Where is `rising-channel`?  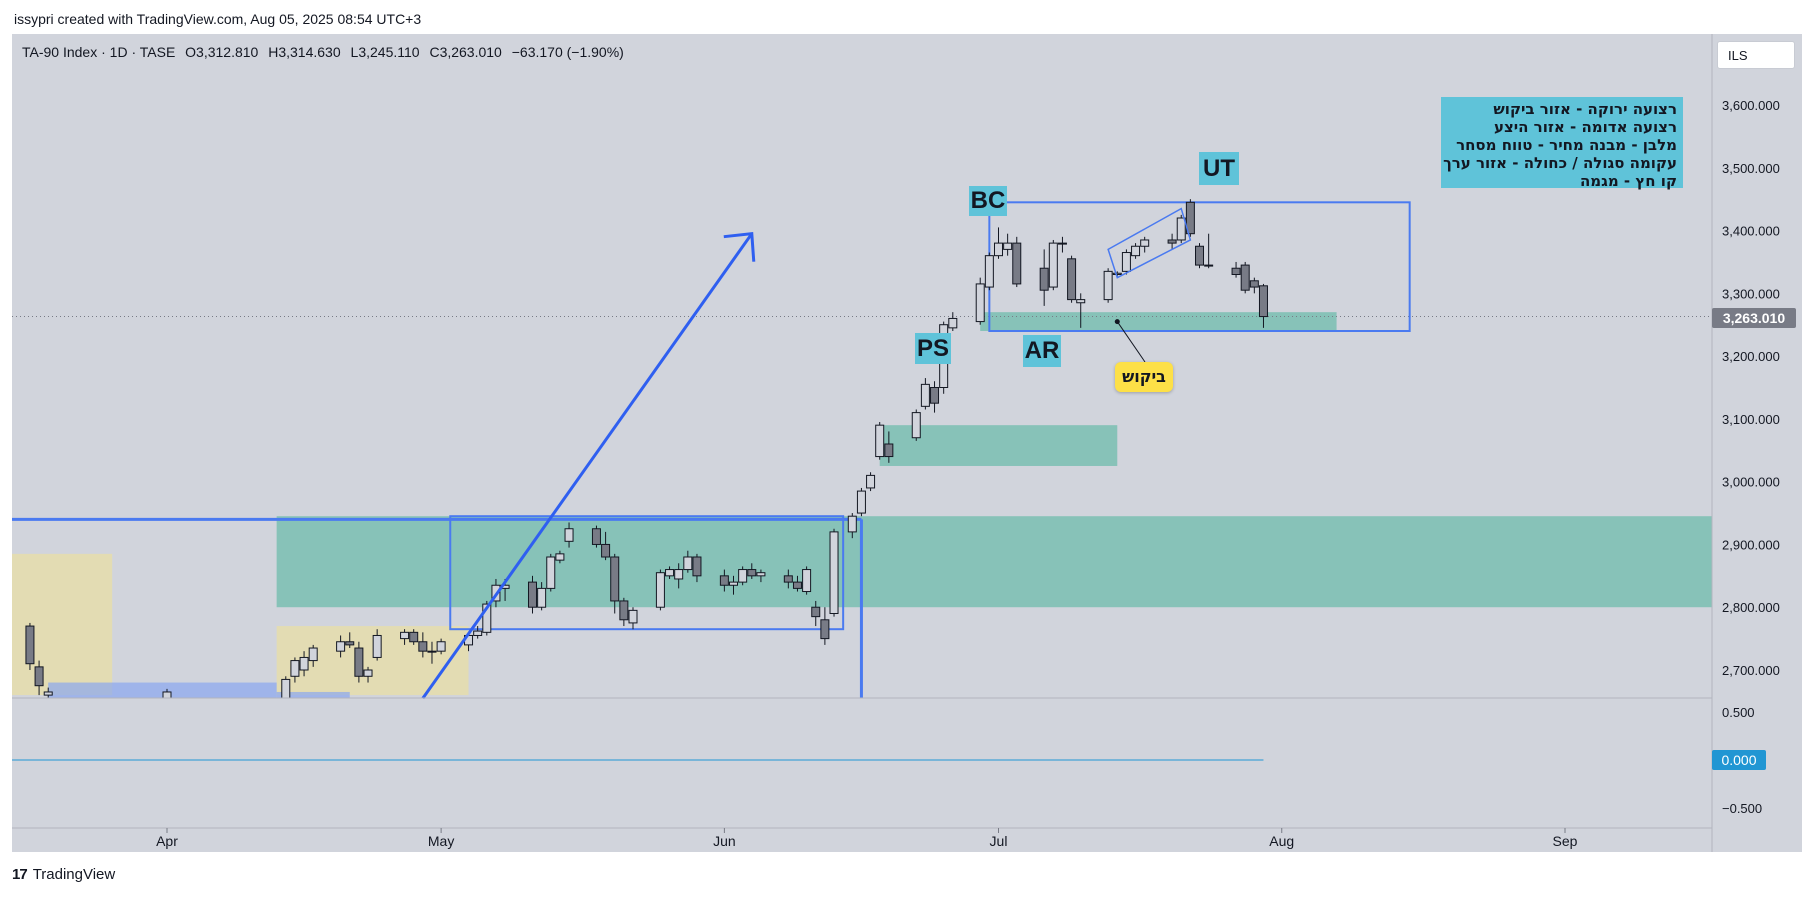 rising-channel is located at coordinates (1149, 243).